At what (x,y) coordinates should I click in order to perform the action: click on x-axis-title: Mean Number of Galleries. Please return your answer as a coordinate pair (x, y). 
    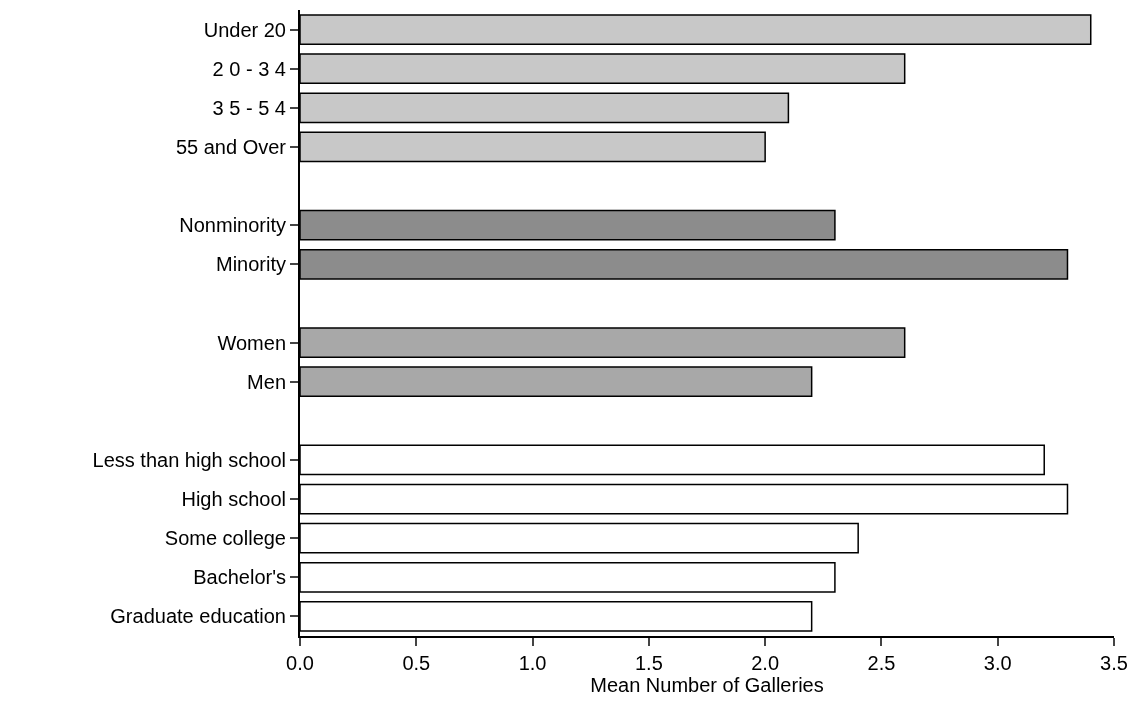
    Looking at the image, I should click on (707, 685).